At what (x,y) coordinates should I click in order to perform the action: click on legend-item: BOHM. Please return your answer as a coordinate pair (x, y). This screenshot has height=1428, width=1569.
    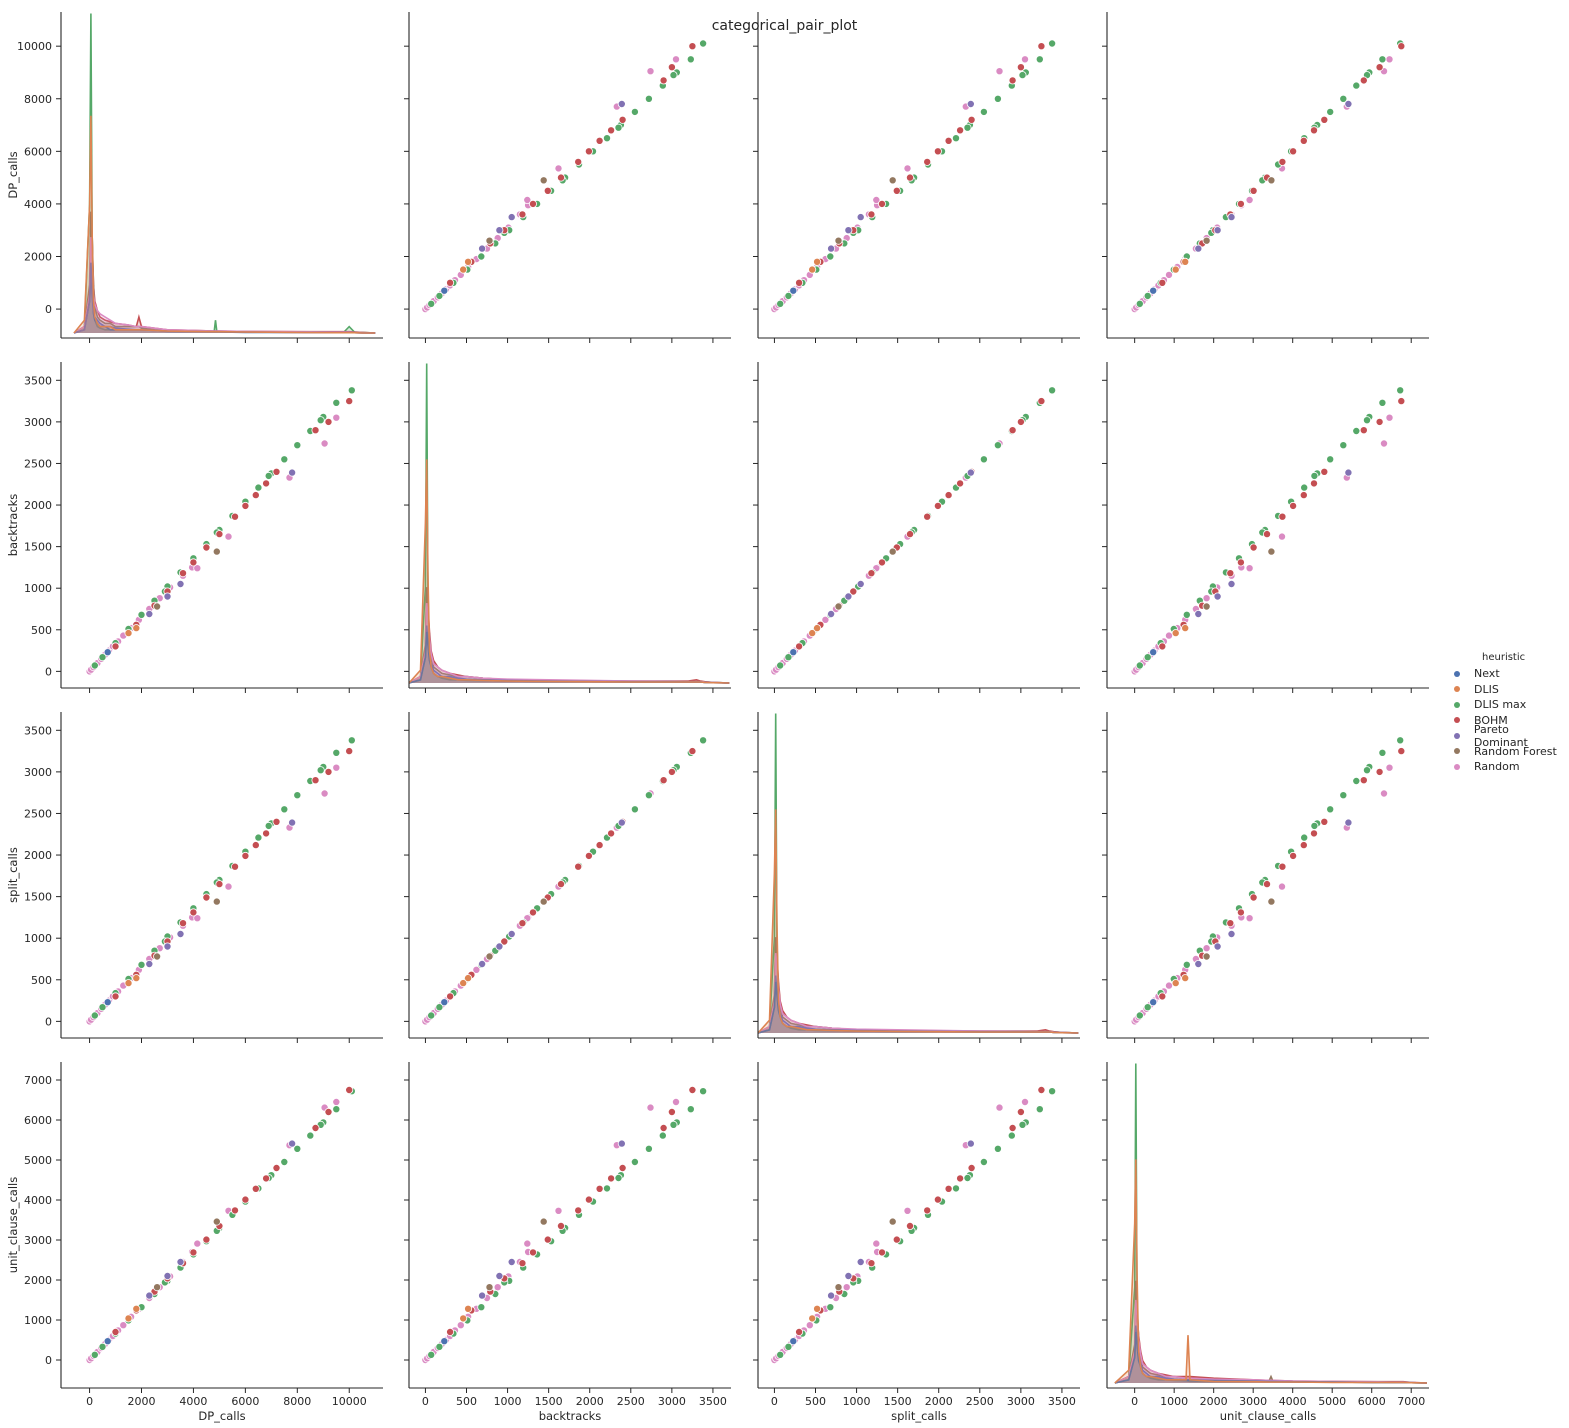
    Looking at the image, I should click on (1506, 721).